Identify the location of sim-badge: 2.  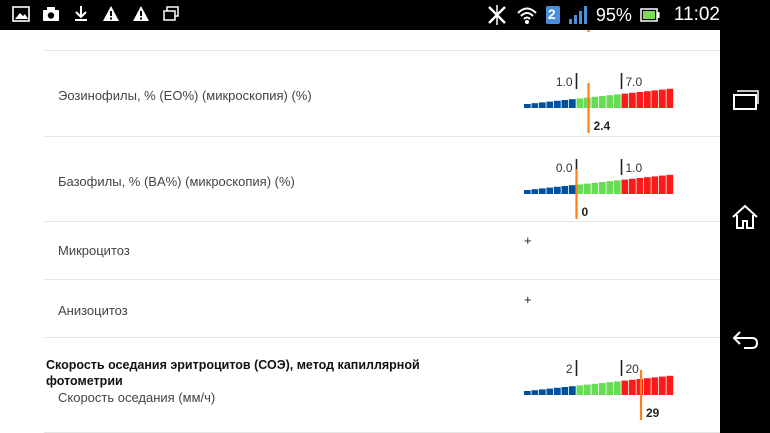
(552, 15).